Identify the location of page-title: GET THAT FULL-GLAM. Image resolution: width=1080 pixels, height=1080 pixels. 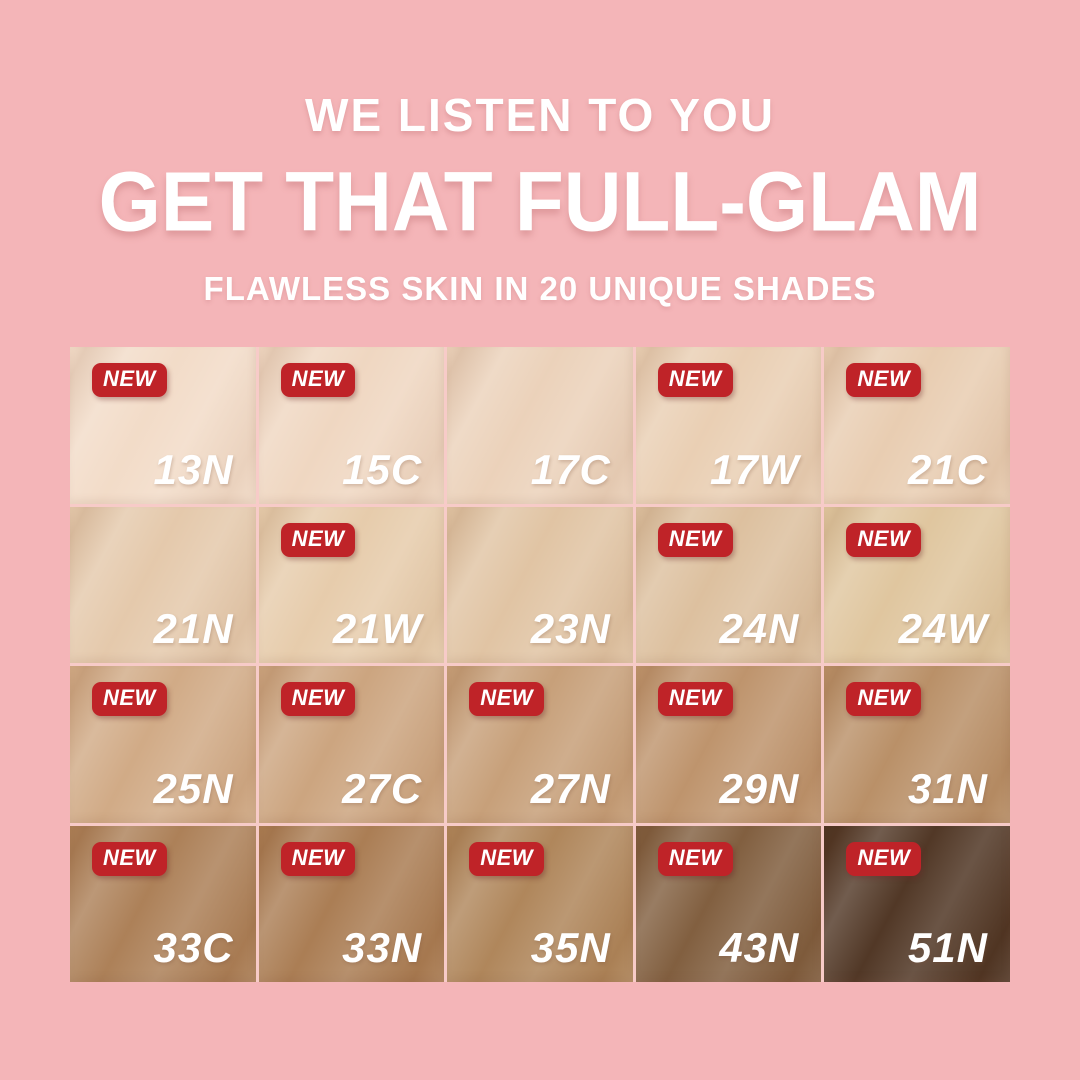
(540, 201).